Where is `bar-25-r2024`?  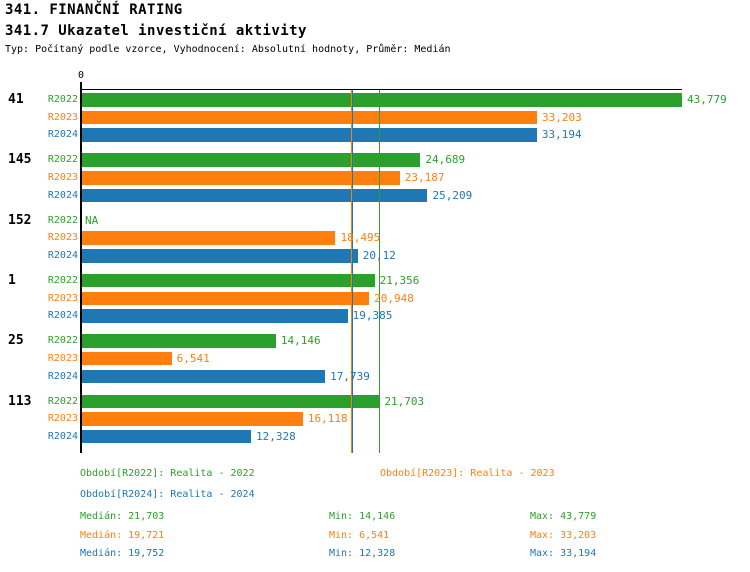 bar-25-r2024 is located at coordinates (204, 376).